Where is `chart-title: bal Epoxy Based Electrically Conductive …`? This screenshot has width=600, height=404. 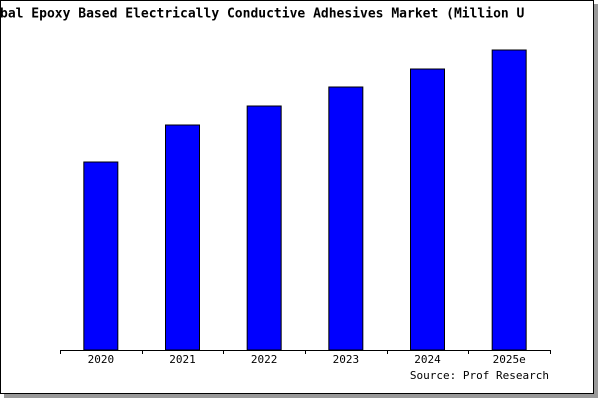
chart-title: bal Epoxy Based Electrically Conductive … is located at coordinates (262, 14).